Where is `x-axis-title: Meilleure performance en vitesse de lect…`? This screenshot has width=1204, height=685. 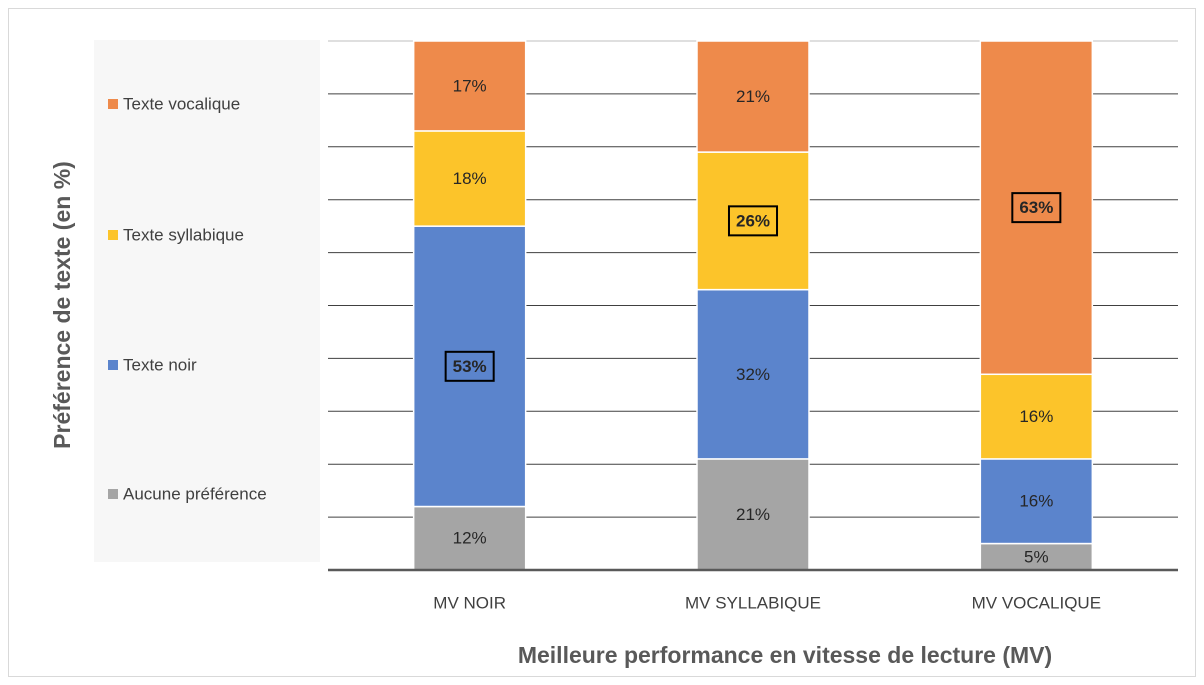 x-axis-title: Meilleure performance en vitesse de lect… is located at coordinates (785, 655).